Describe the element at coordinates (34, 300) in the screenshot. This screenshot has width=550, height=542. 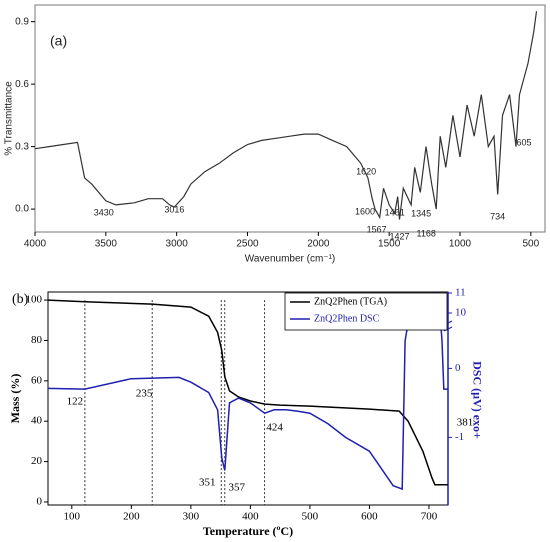
I see `y-tick-label: 100` at that location.